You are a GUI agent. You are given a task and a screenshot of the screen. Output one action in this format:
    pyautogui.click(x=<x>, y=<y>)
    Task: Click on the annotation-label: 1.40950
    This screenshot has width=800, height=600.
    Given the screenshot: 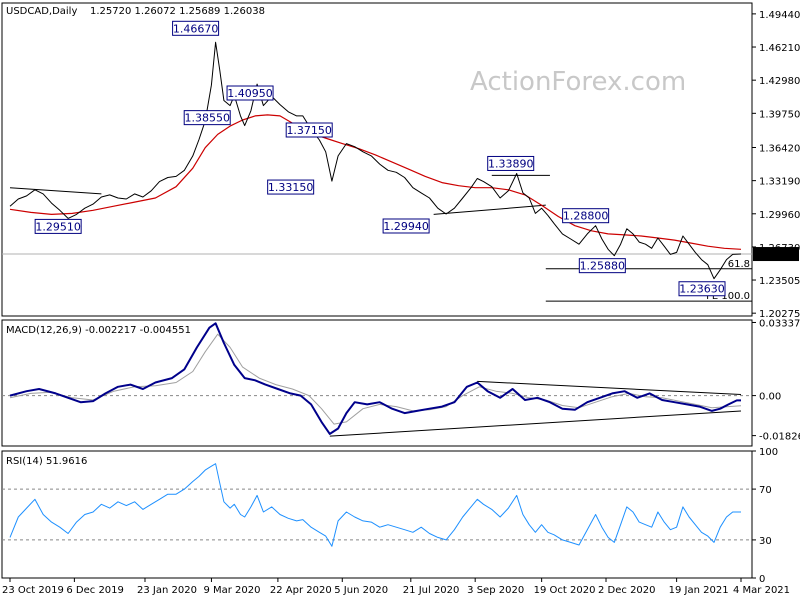 What is the action you would take?
    pyautogui.click(x=250, y=93)
    